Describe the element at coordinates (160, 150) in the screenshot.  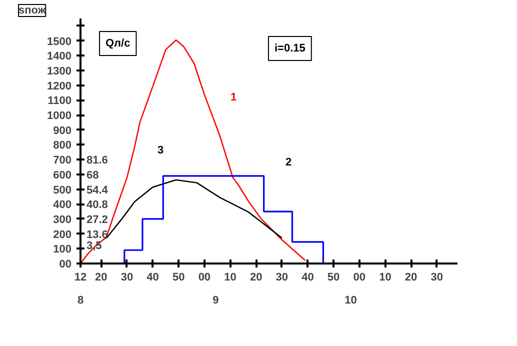
I see `annotation: 3` at that location.